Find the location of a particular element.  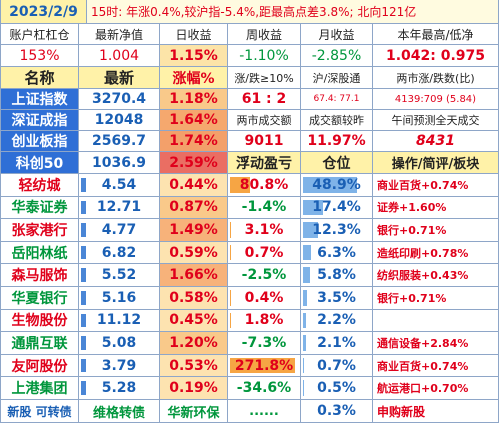

stock-note: 证券+1.60% is located at coordinates (436, 208).